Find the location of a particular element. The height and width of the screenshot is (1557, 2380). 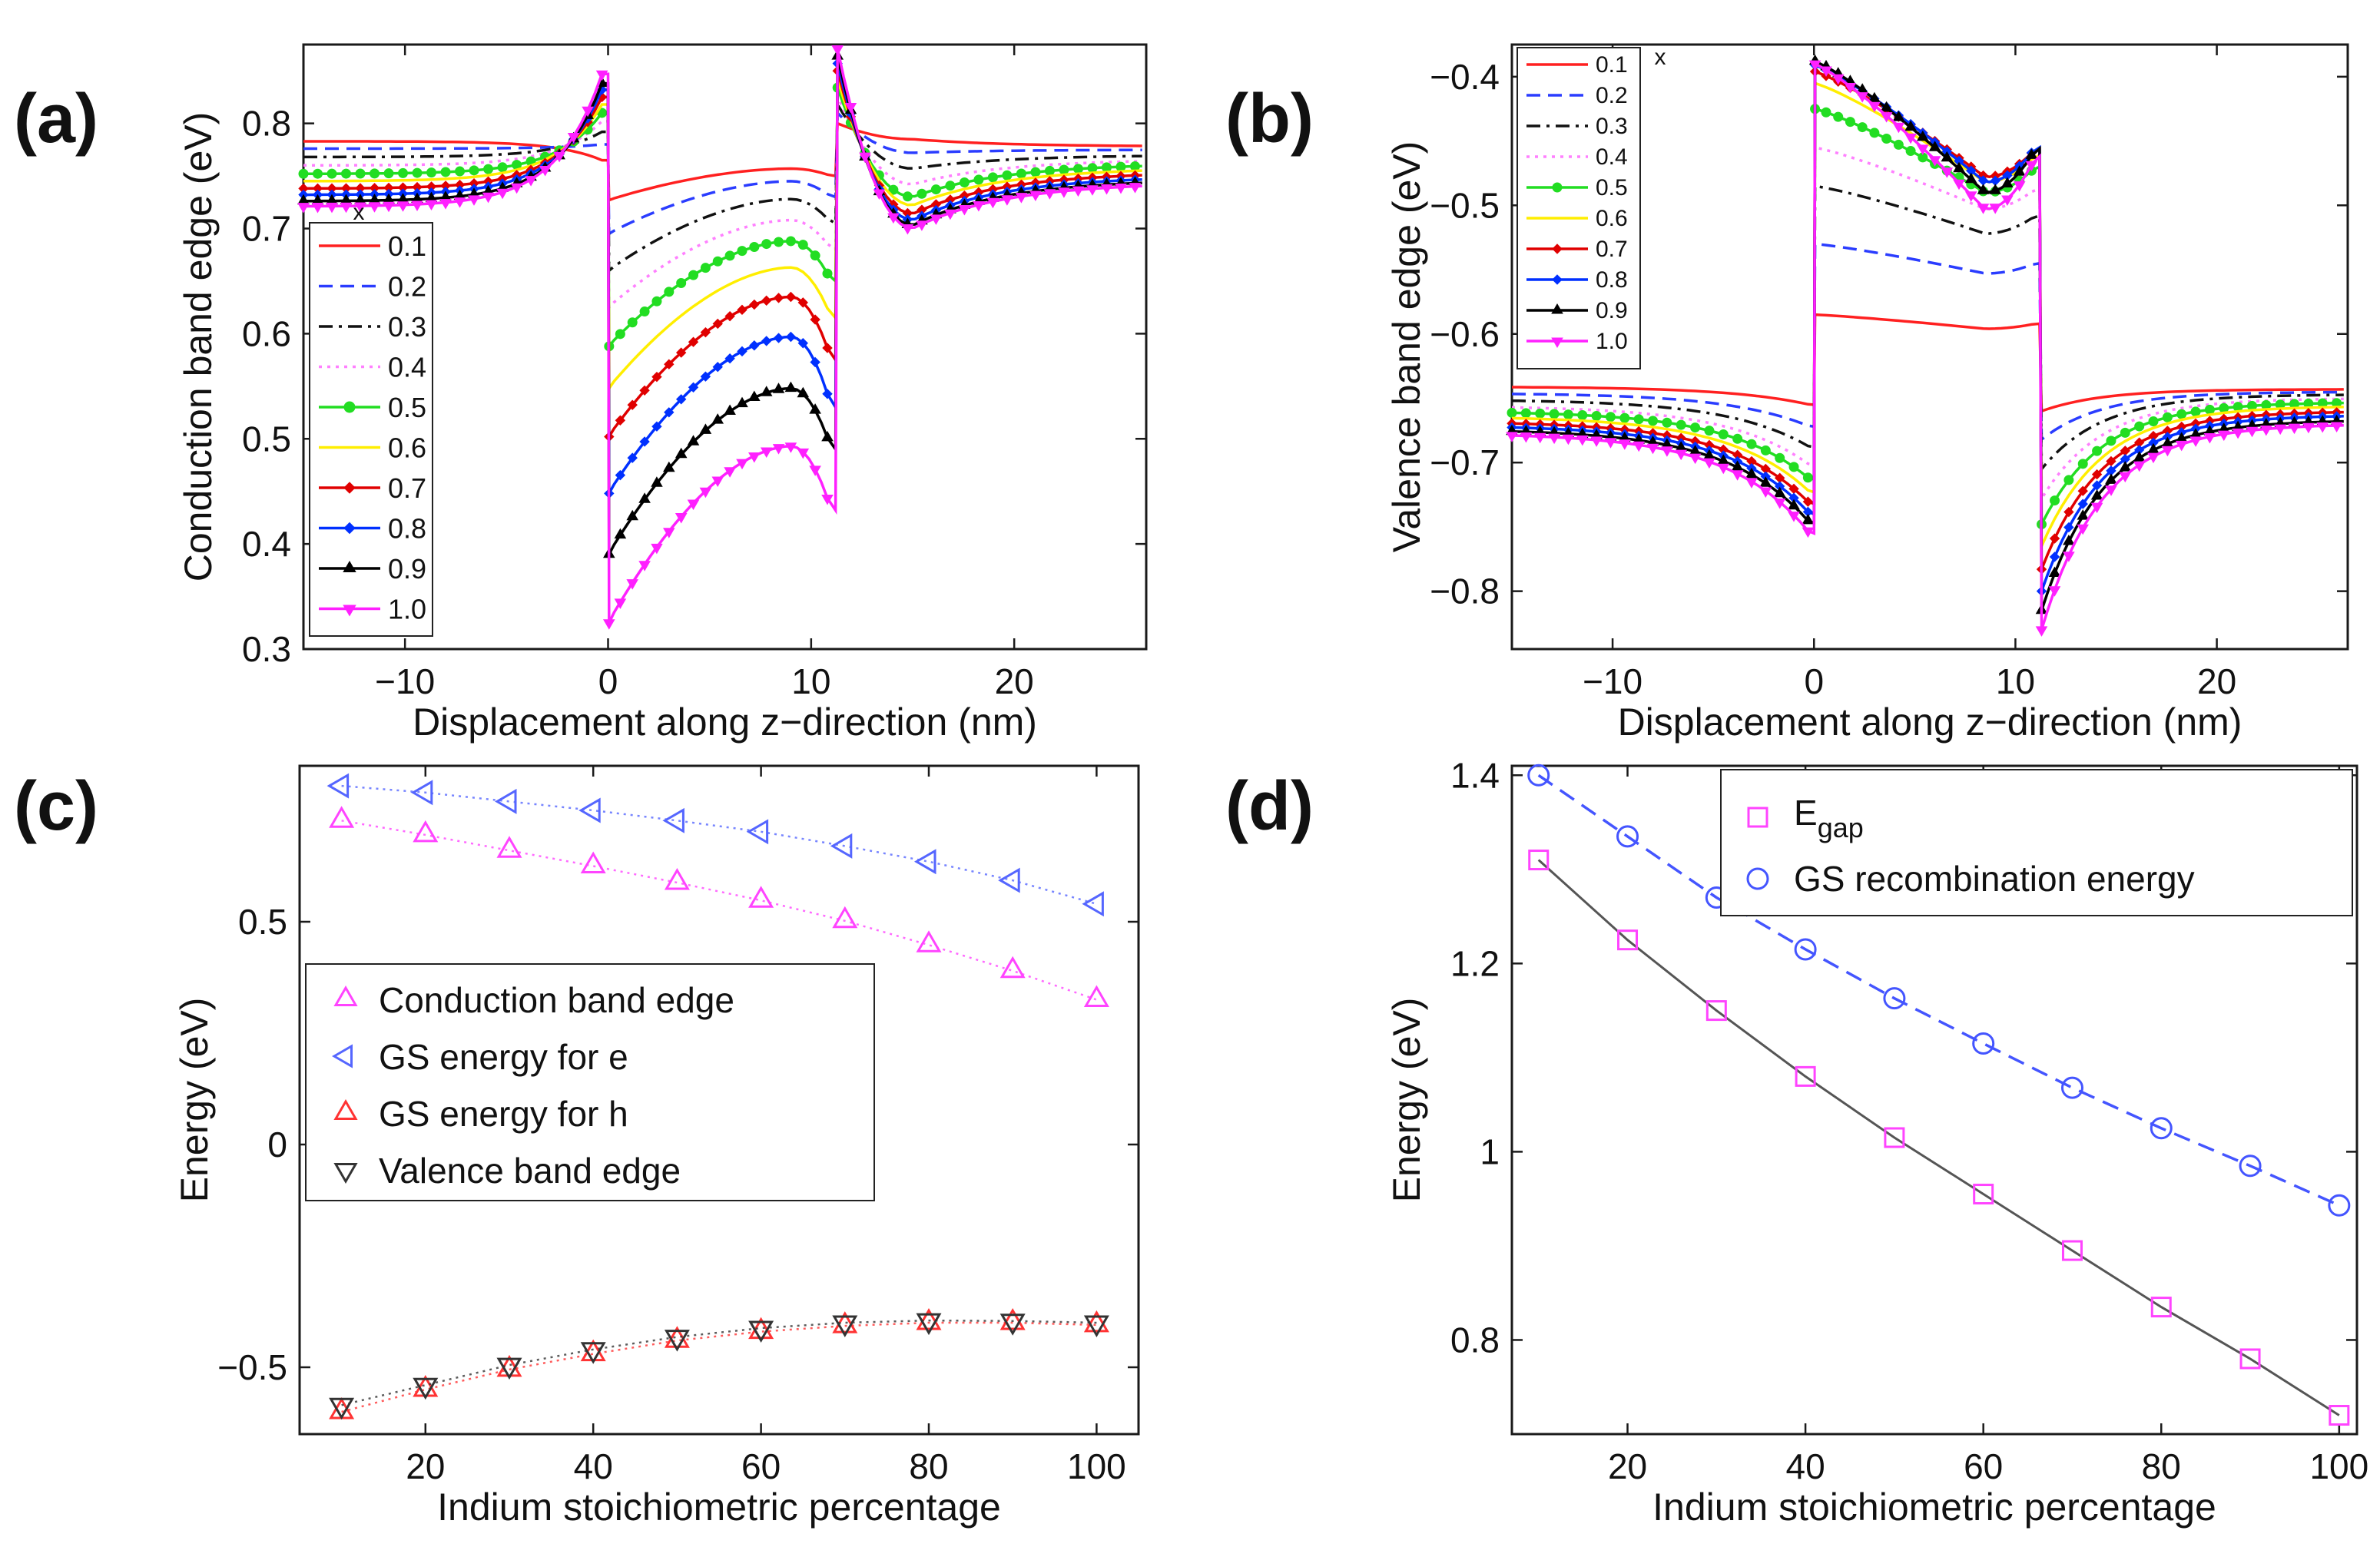

legend-box is located at coordinates (1579, 208).